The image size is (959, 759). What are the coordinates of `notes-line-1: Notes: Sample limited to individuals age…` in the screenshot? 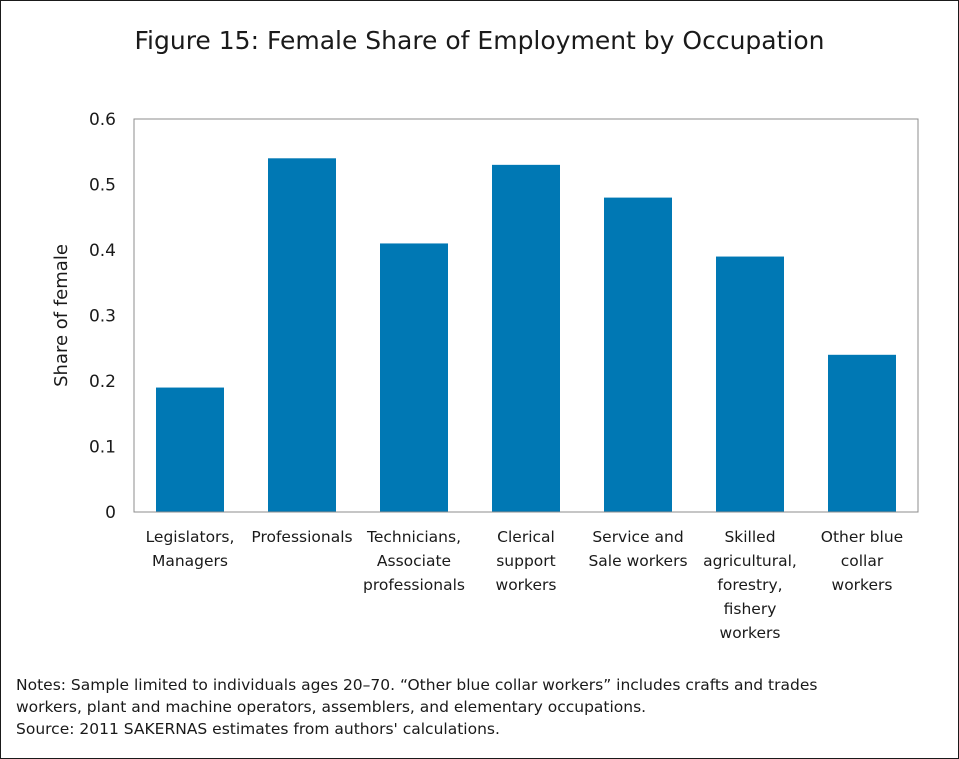 It's located at (417, 685).